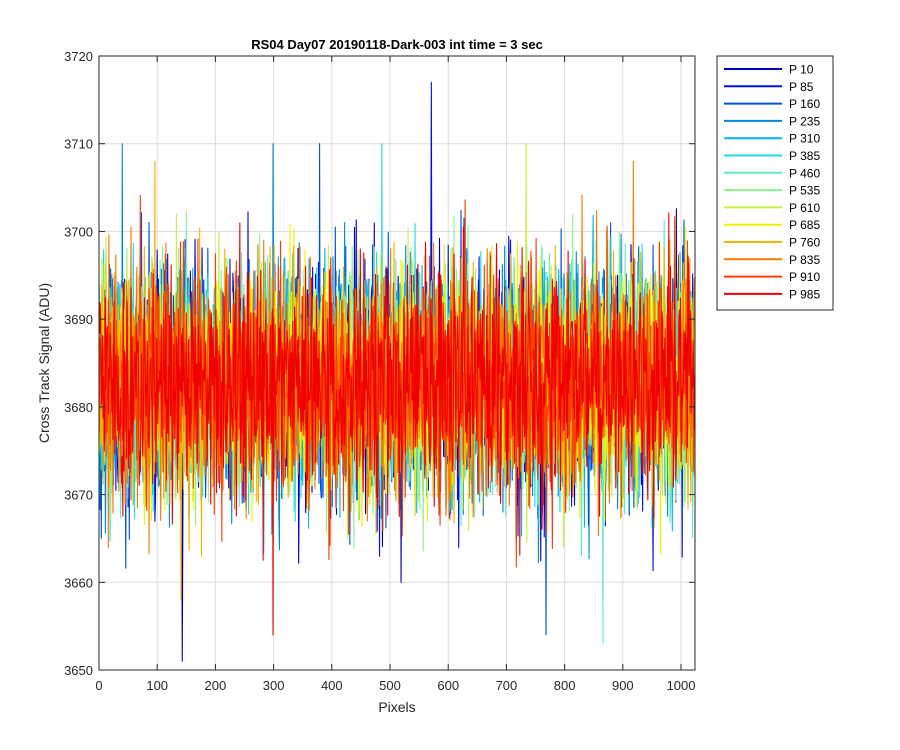  I want to click on x-tick-label: 400, so click(332, 685).